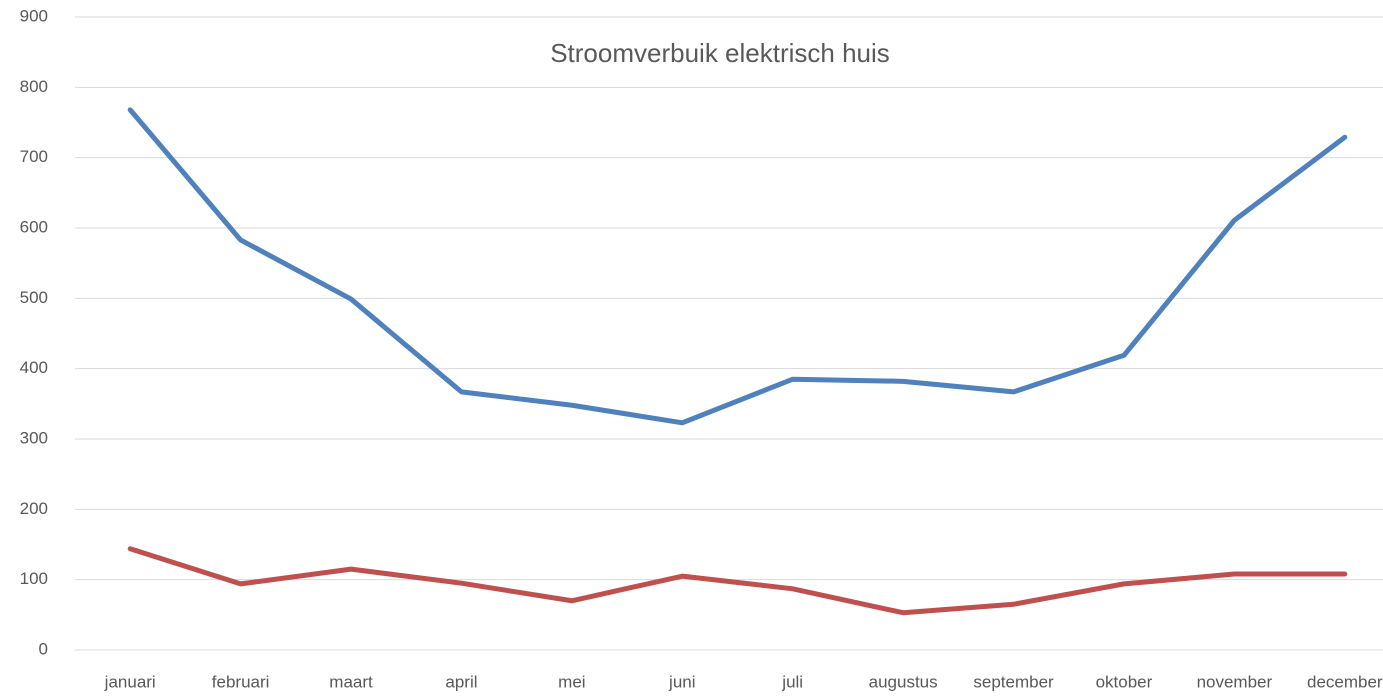 This screenshot has width=1383, height=697. I want to click on y-tick-label: 600, so click(34, 226).